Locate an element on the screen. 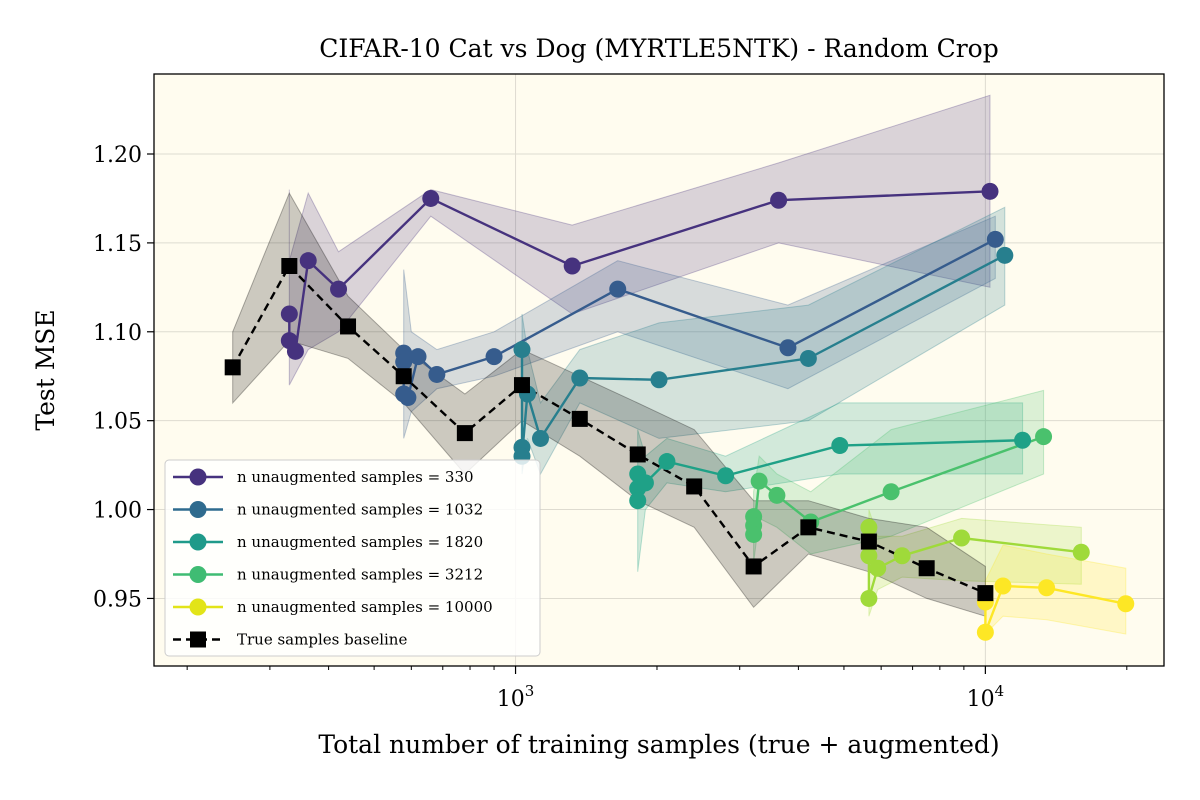 This screenshot has width=1200, height=800. y-tick-label: 1.10 is located at coordinates (117, 333).